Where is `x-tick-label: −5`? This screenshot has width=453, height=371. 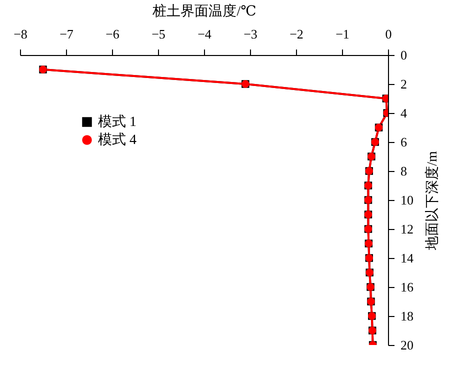
x-tick-label: −5 is located at coordinates (159, 34).